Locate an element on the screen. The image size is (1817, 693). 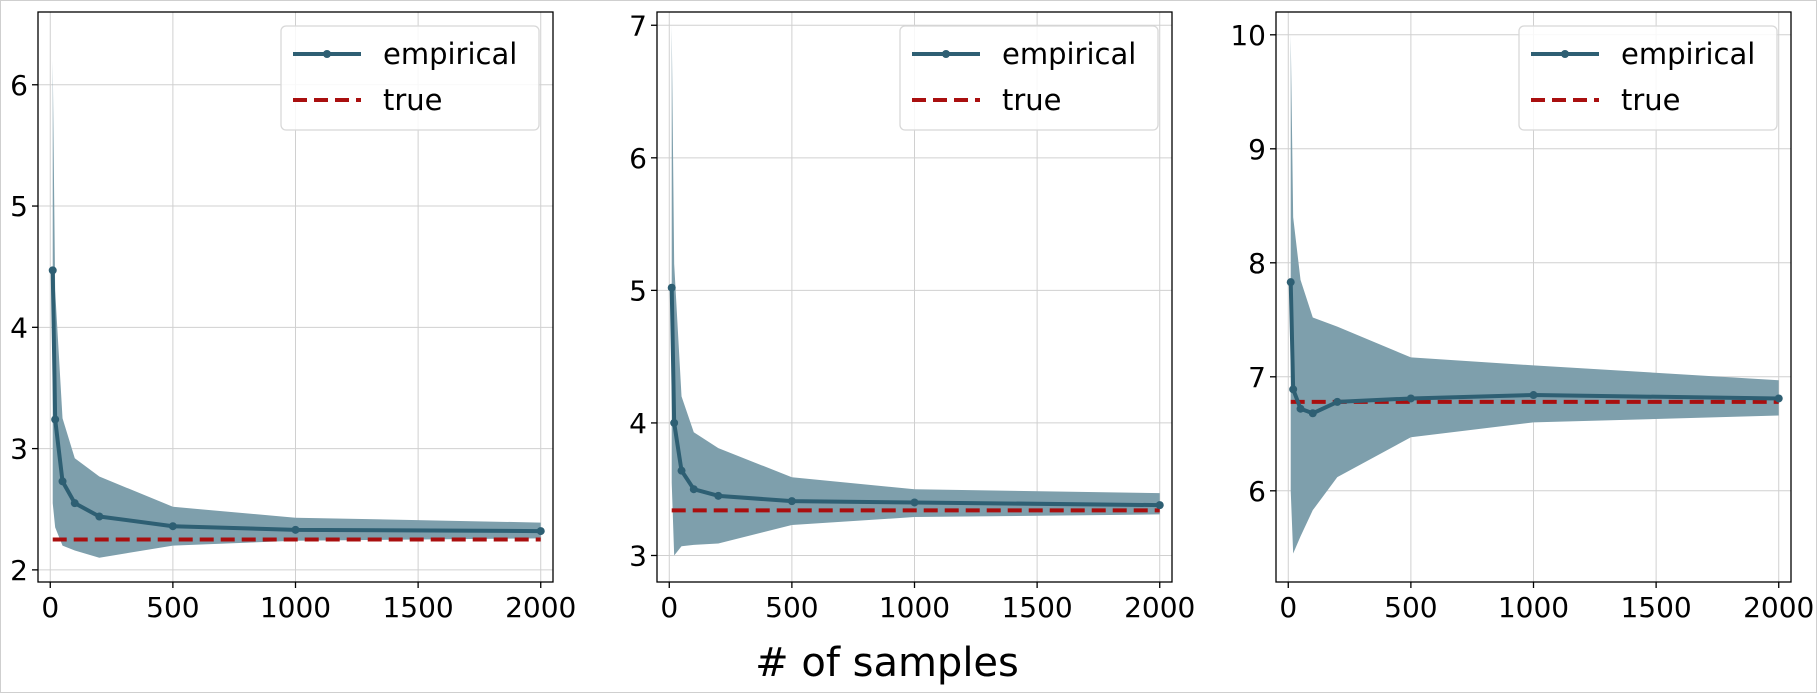
y-tick-label: 10 is located at coordinates (1248, 35).